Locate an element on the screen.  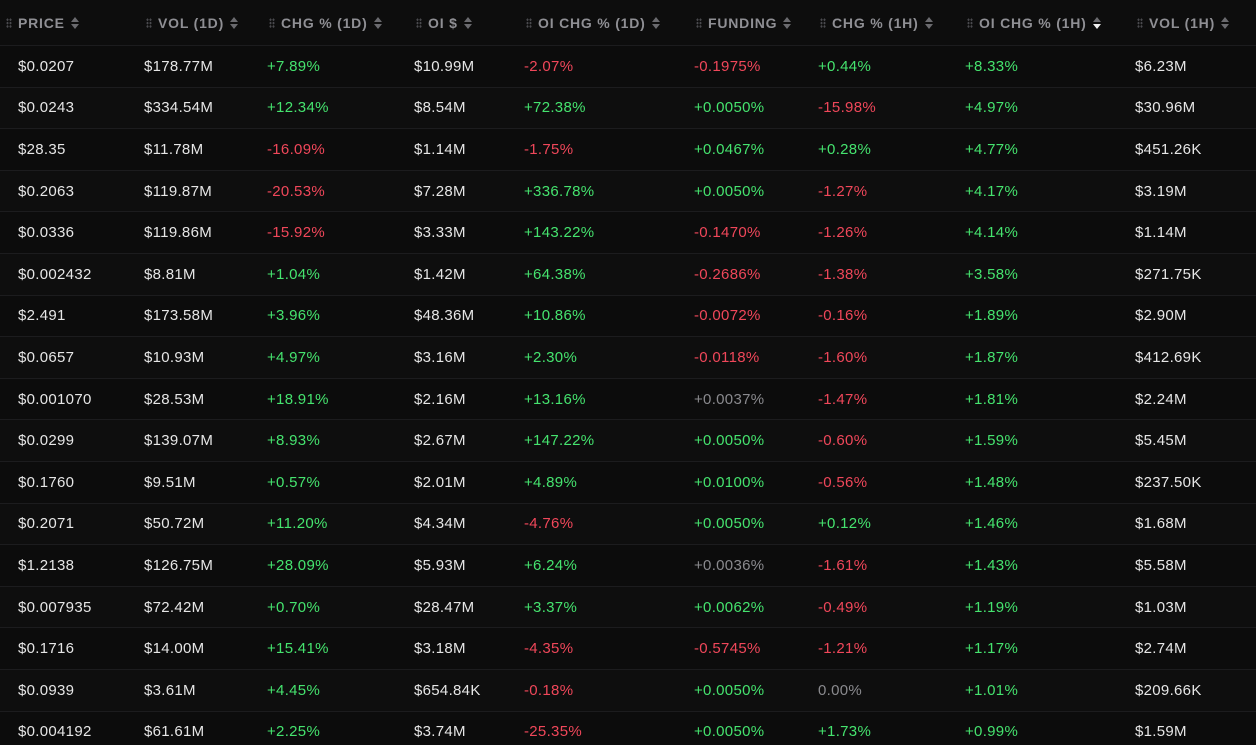
cell-oi-chg-1h: +1.17% is located at coordinates (1046, 648).